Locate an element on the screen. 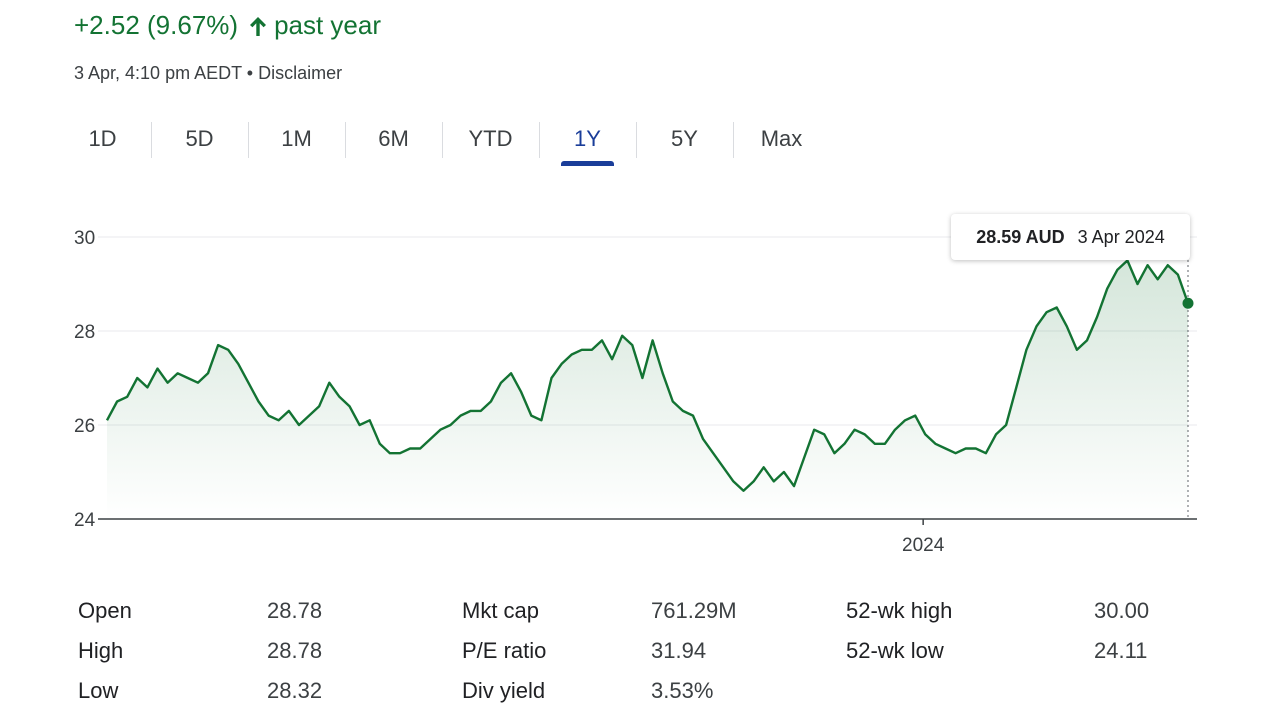 The image size is (1280, 720). x-axis-labels: 2024 is located at coordinates (923, 537).